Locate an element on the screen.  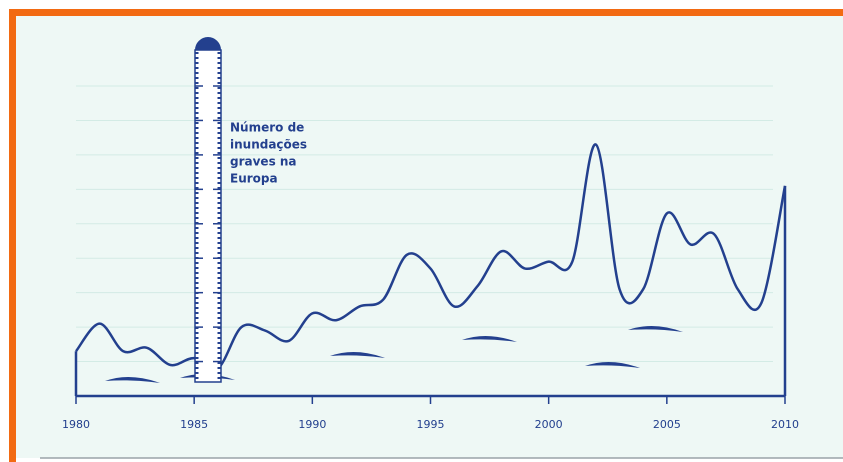
x-tick-label: 1980 is located at coordinates (76, 424).